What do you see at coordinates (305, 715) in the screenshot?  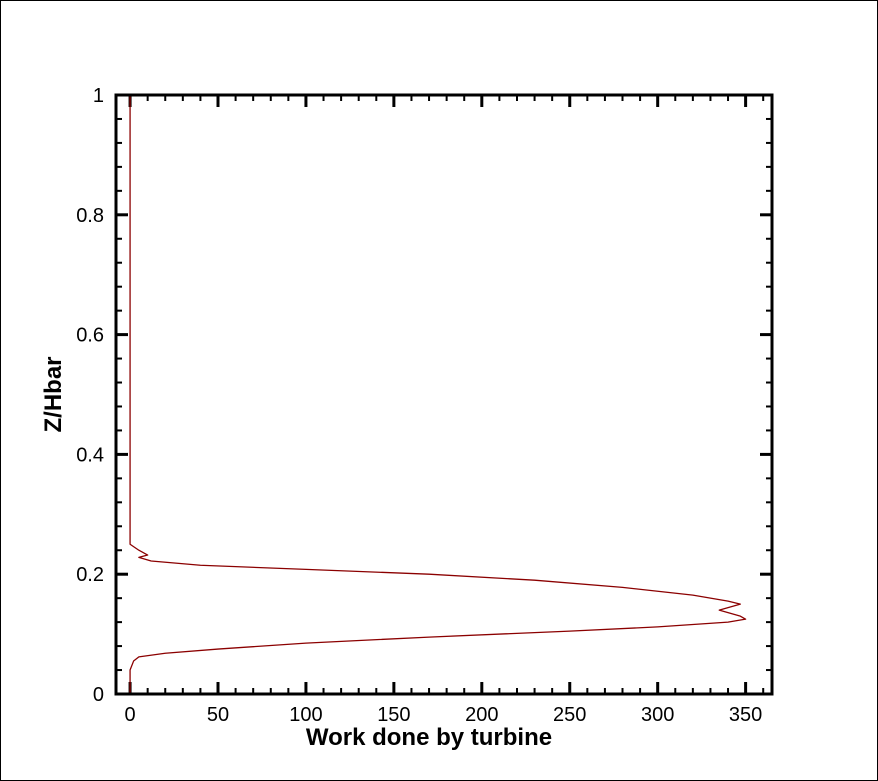 I see `x-tick-label: 100` at bounding box center [305, 715].